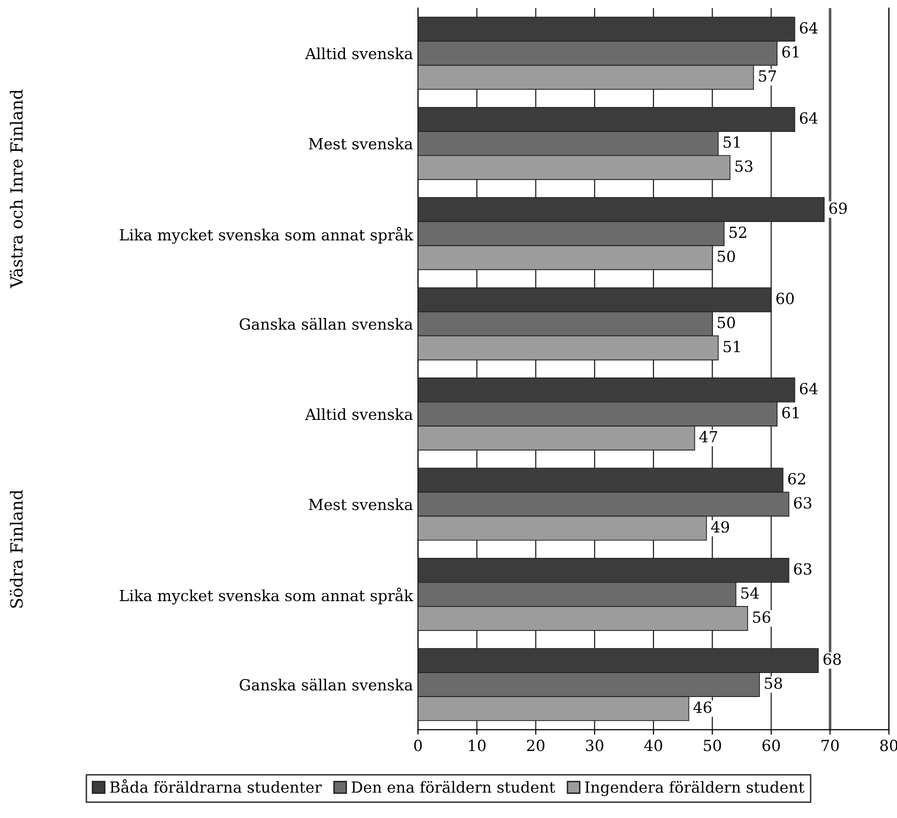  I want to click on text: Västra och Inre Finland, so click(16, 189).